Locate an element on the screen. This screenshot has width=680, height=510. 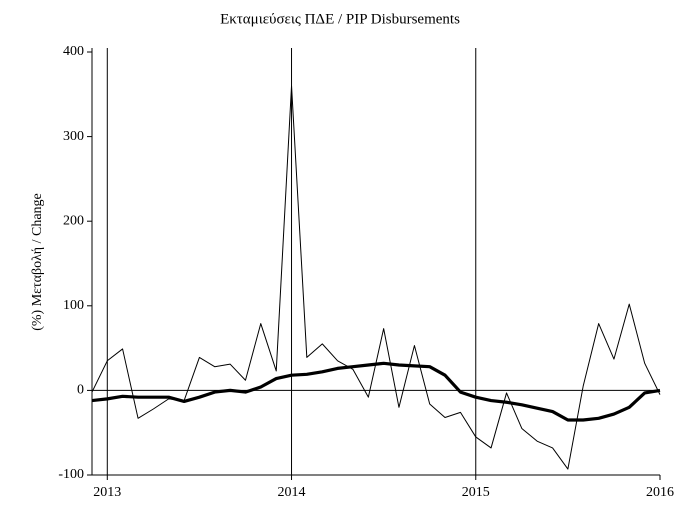
y-tick-label: 100 is located at coordinates (73, 305).